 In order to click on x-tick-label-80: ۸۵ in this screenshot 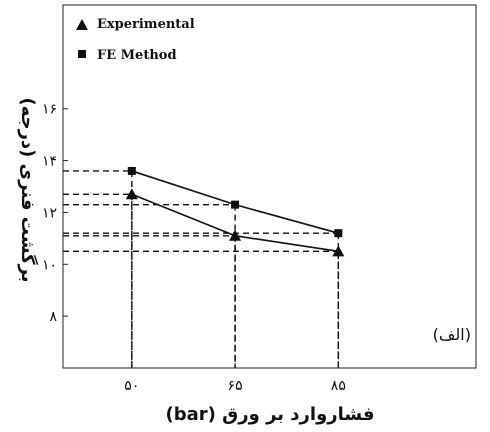, I will do `click(338, 386)`.